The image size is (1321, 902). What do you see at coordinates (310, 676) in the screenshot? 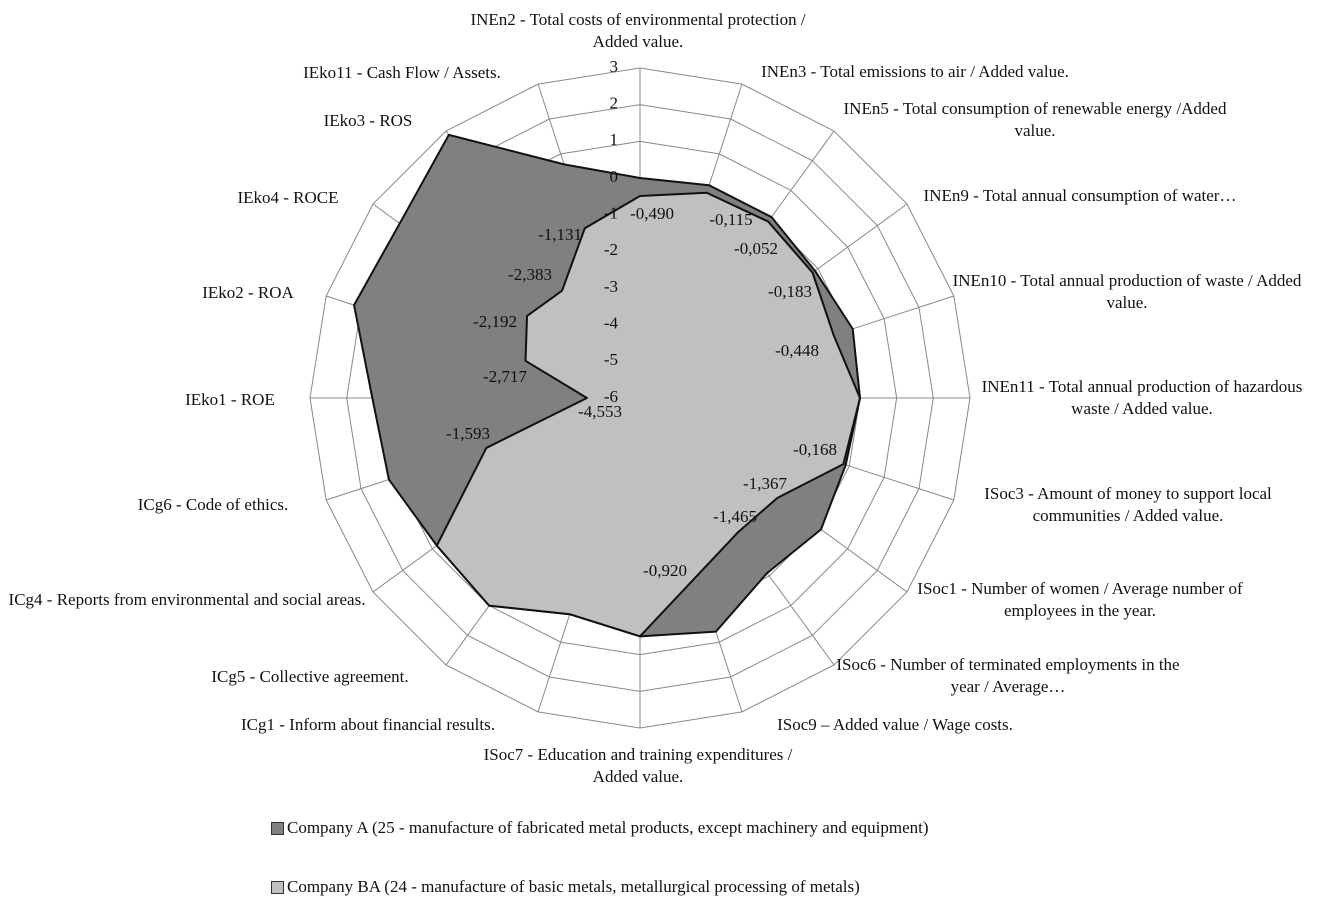
I see `category-label: ICg5 - Collective agreement.` at bounding box center [310, 676].